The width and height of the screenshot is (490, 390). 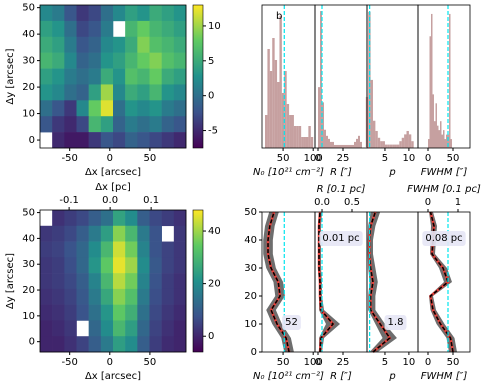 I want to click on top-x-axis-label: Δx [pc], so click(x=113, y=187).